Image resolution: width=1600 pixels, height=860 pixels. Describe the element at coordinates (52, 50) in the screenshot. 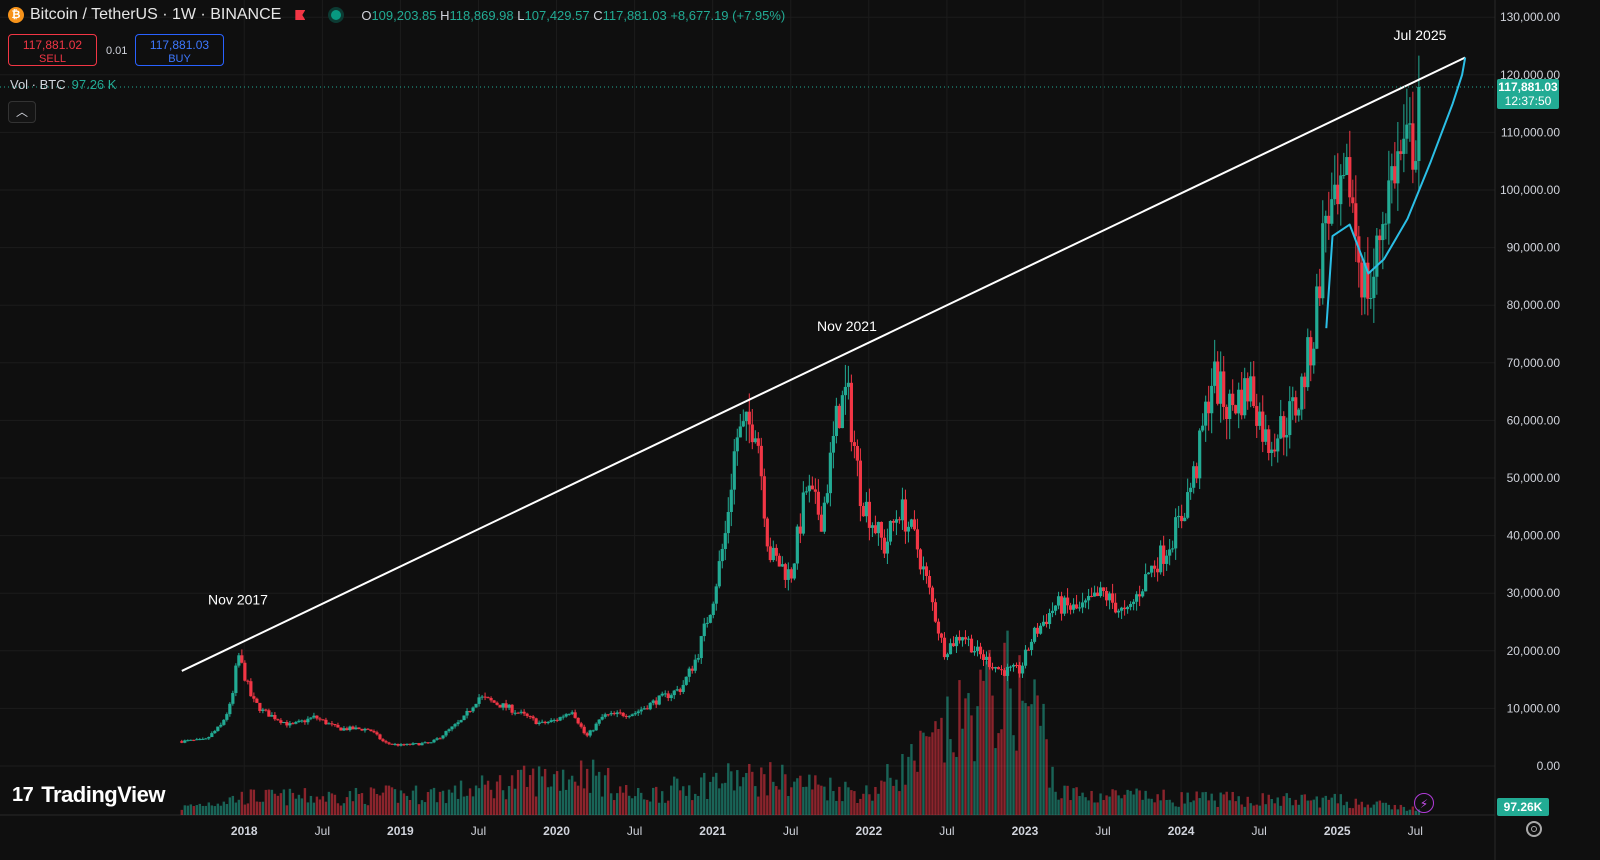

I see `sell-button: 117,881.02 SELL` at that location.